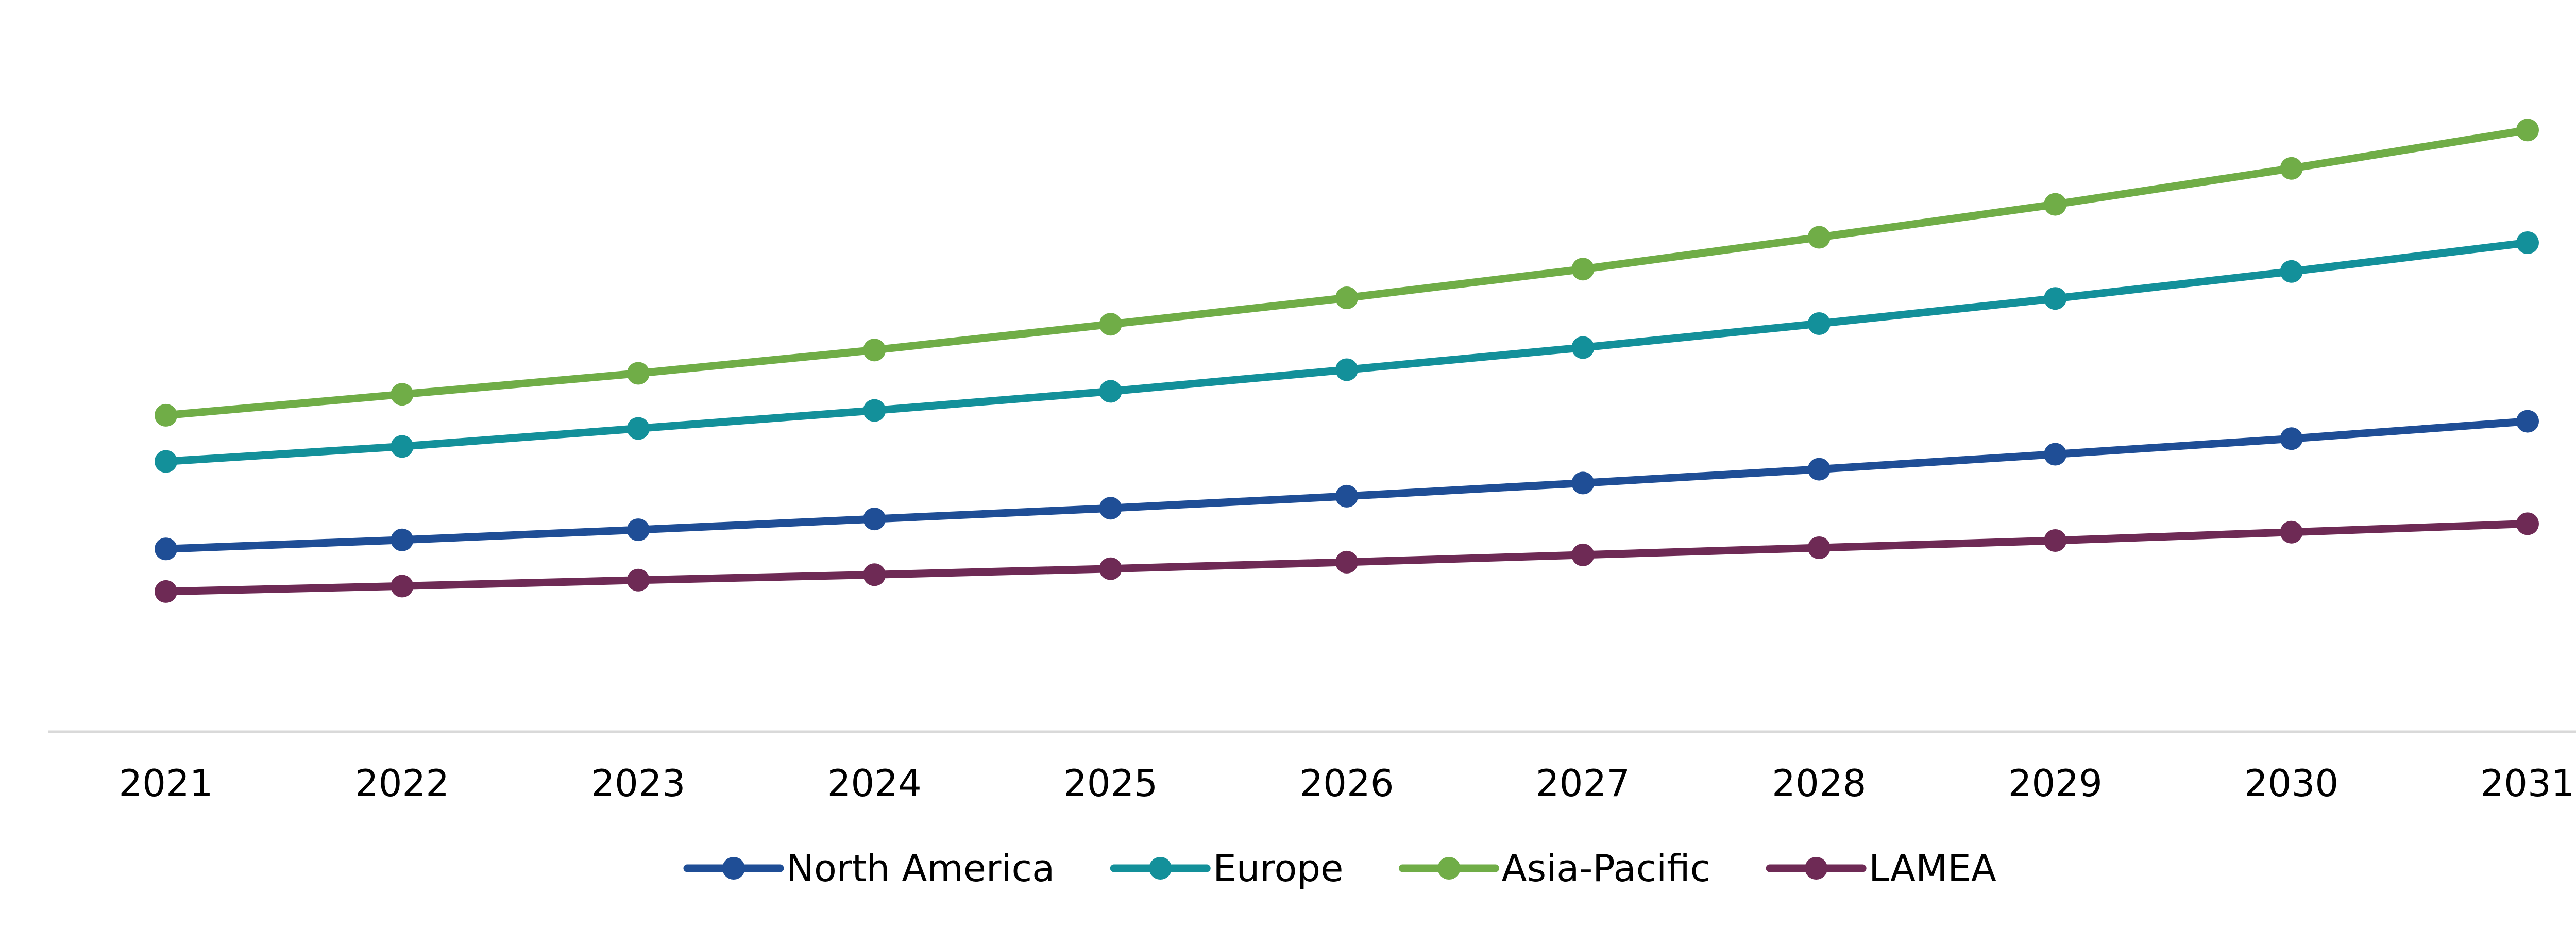 This screenshot has height=927, width=2576. Describe the element at coordinates (2055, 783) in the screenshot. I see `x-tick-label: 2029` at that location.